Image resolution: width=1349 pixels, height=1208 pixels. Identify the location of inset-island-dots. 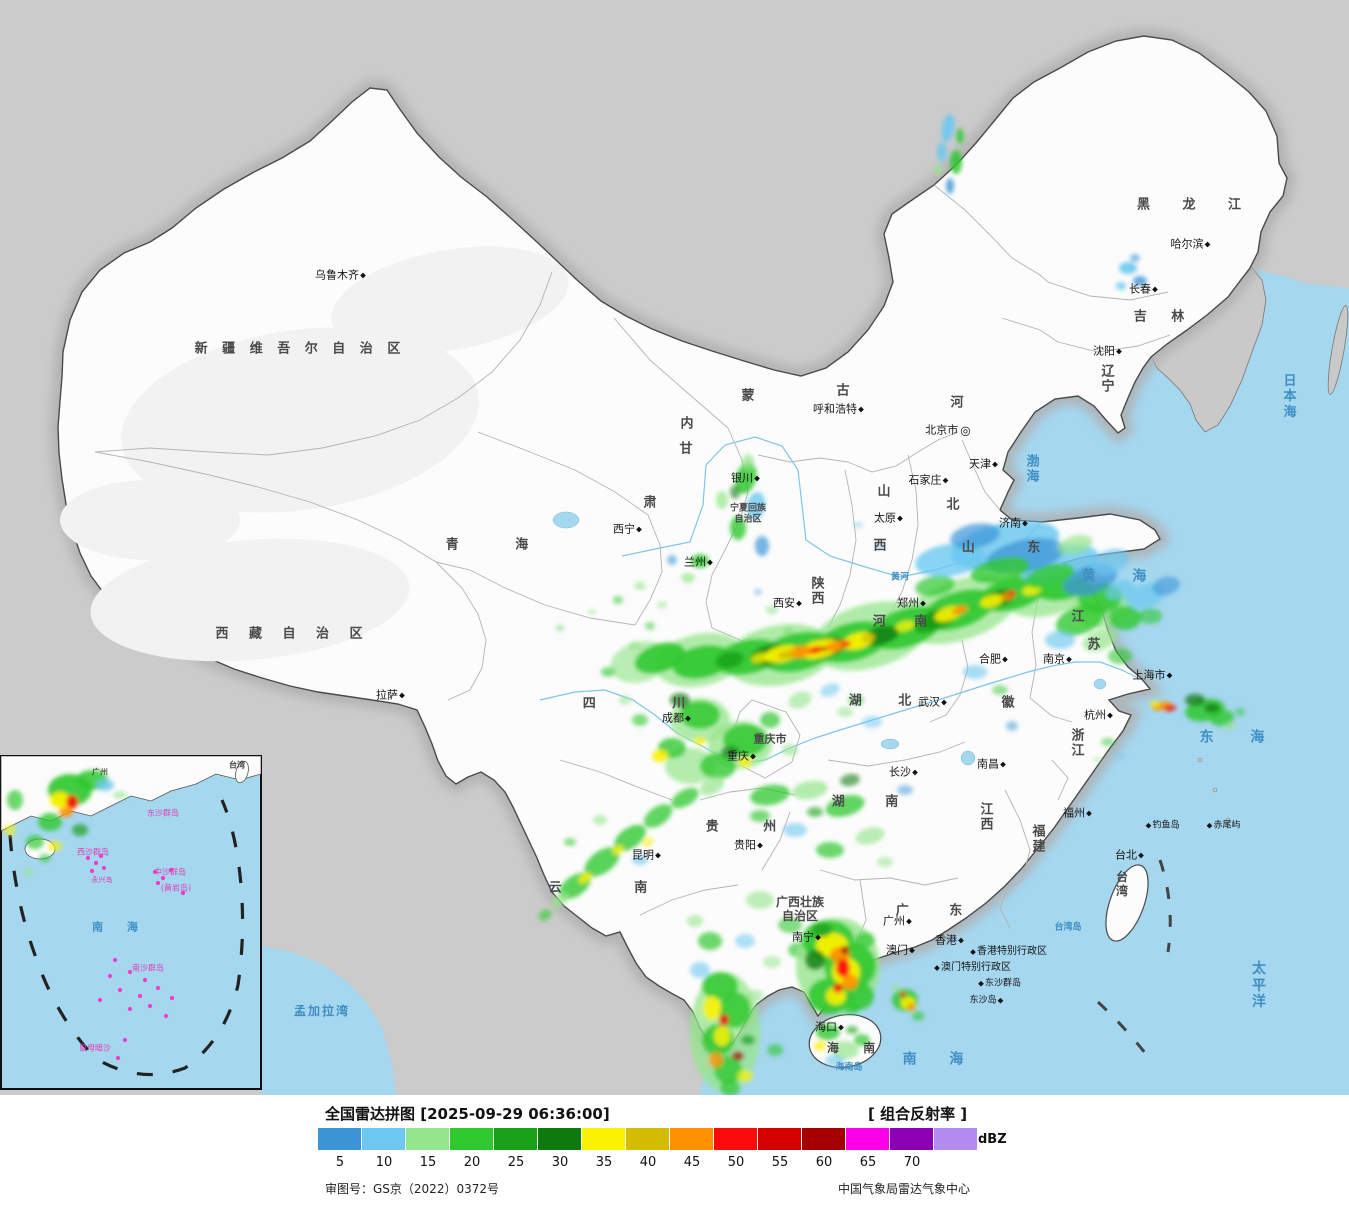
(135, 957).